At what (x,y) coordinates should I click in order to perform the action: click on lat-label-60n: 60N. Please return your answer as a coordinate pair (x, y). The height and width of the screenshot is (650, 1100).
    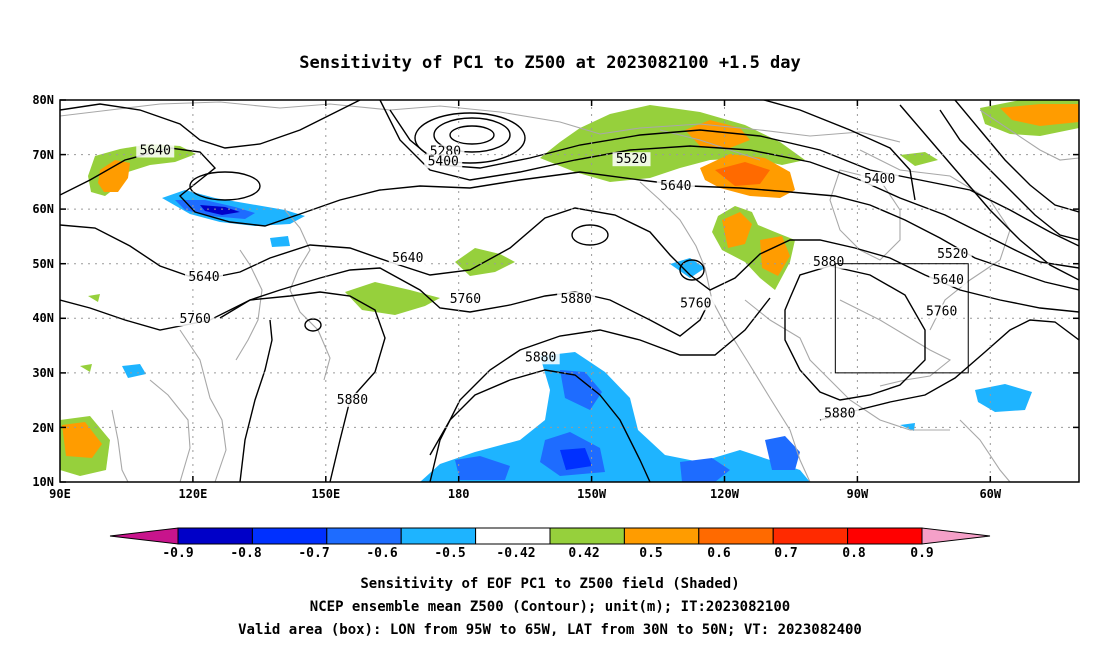
    Looking at the image, I should click on (43, 209).